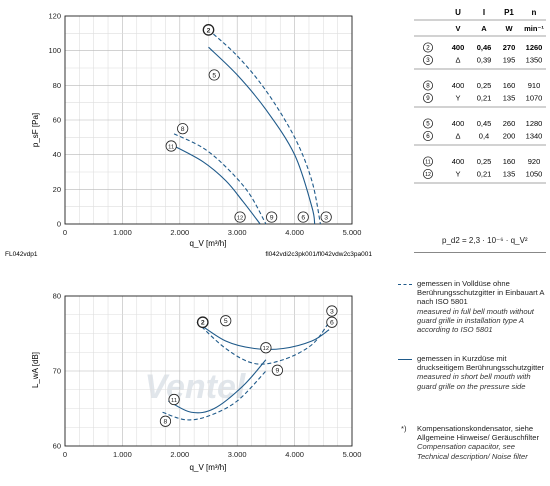 Image resolution: width=550 pixels, height=486 pixels. I want to click on table-unit: V, so click(457, 28).